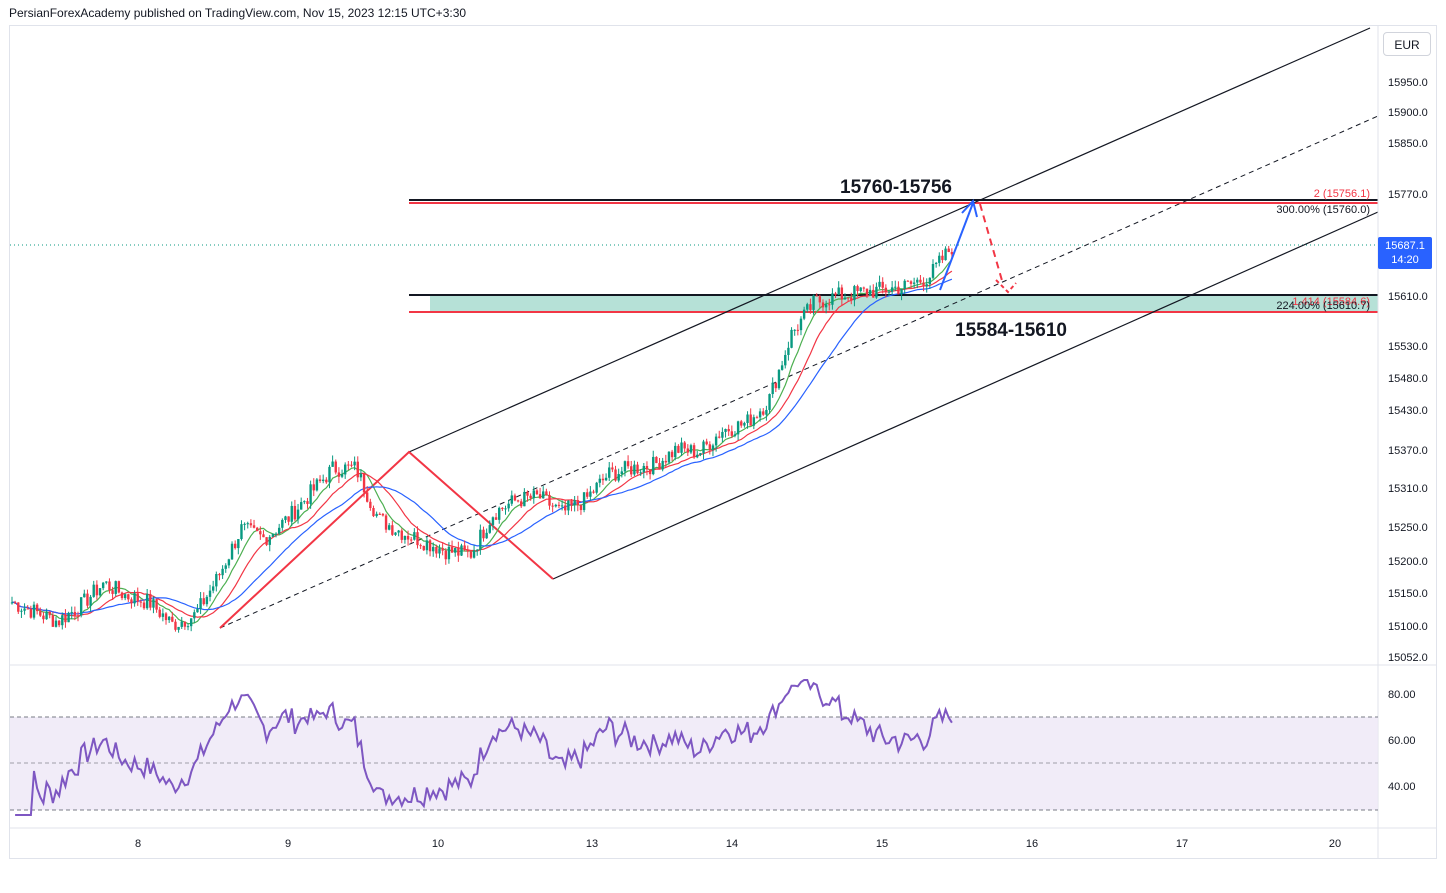 This screenshot has height=893, width=1446. Describe the element at coordinates (138, 844) in the screenshot. I see `time-tick-label: 8` at that location.